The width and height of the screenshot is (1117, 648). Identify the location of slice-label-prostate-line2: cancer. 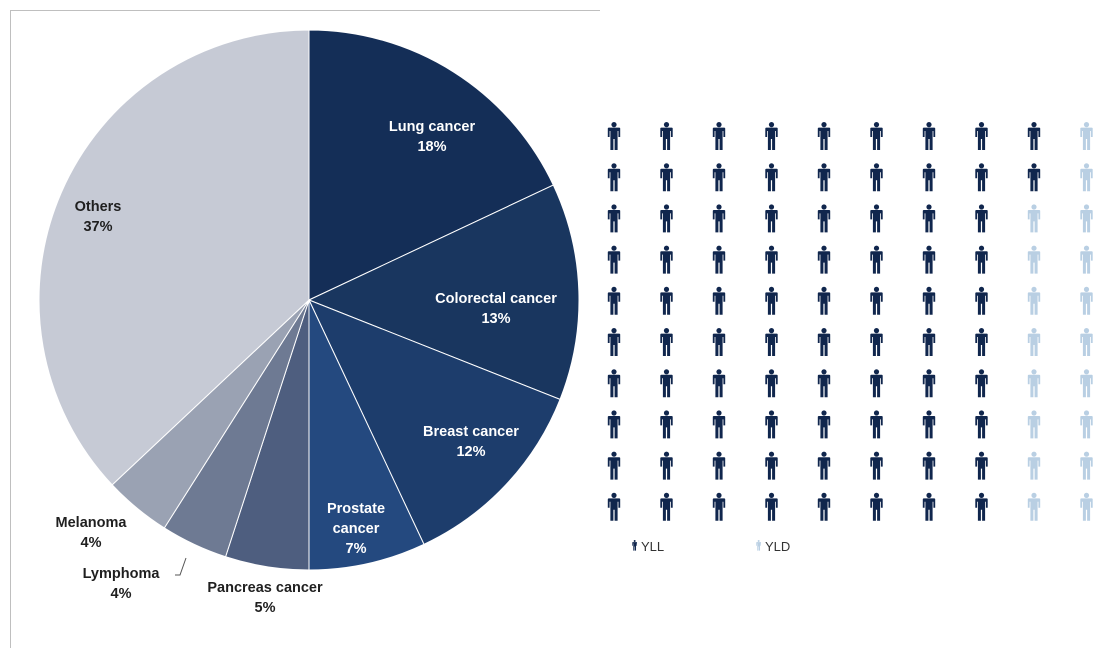
(356, 529).